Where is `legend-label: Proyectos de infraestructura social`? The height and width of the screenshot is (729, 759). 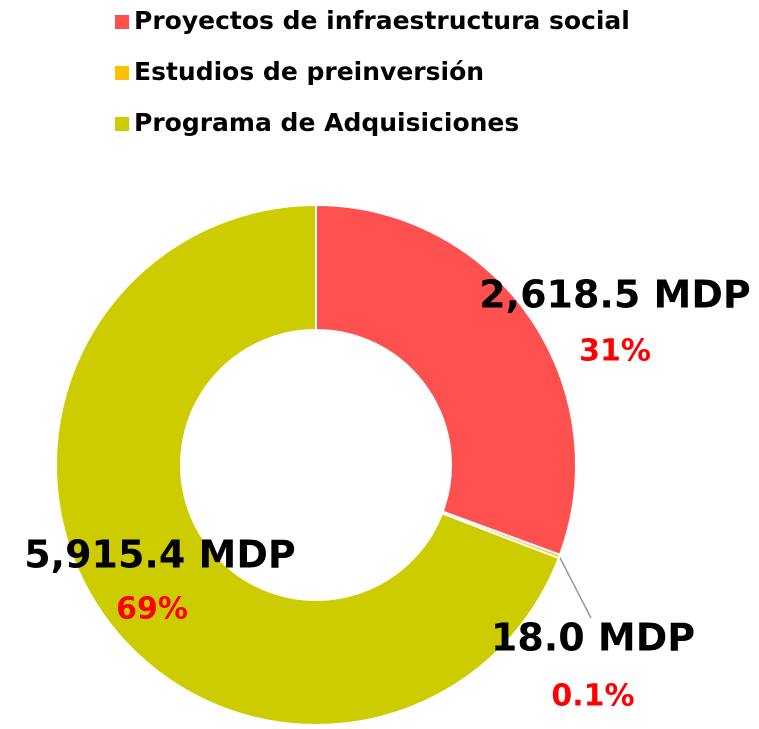 legend-label: Proyectos de infraestructura social is located at coordinates (382, 20).